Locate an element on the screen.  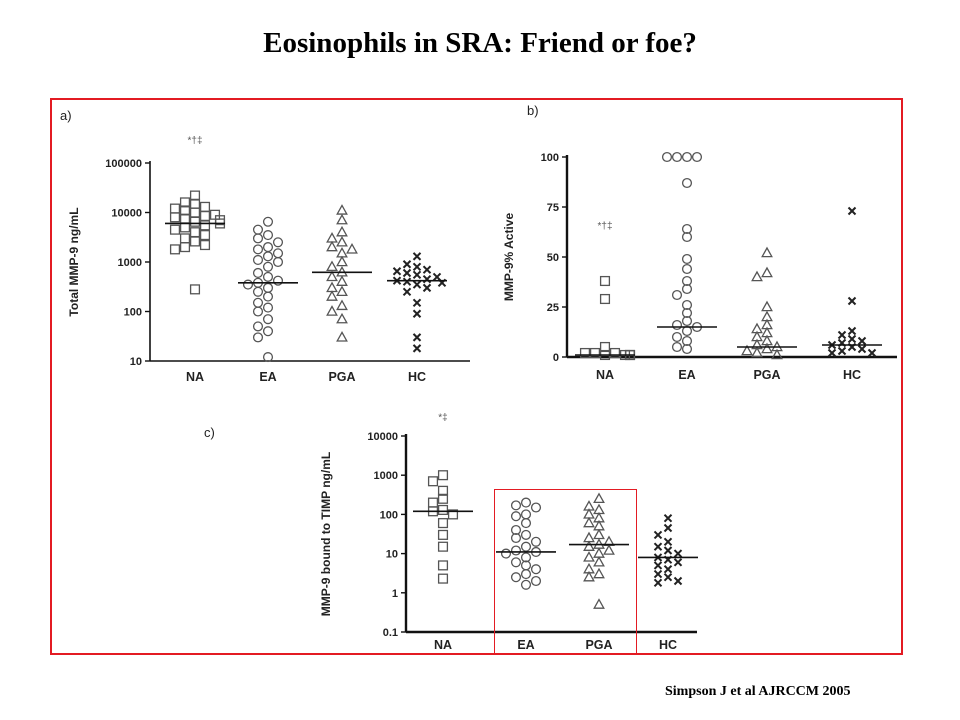
series-pga is located at coordinates (767, 303).